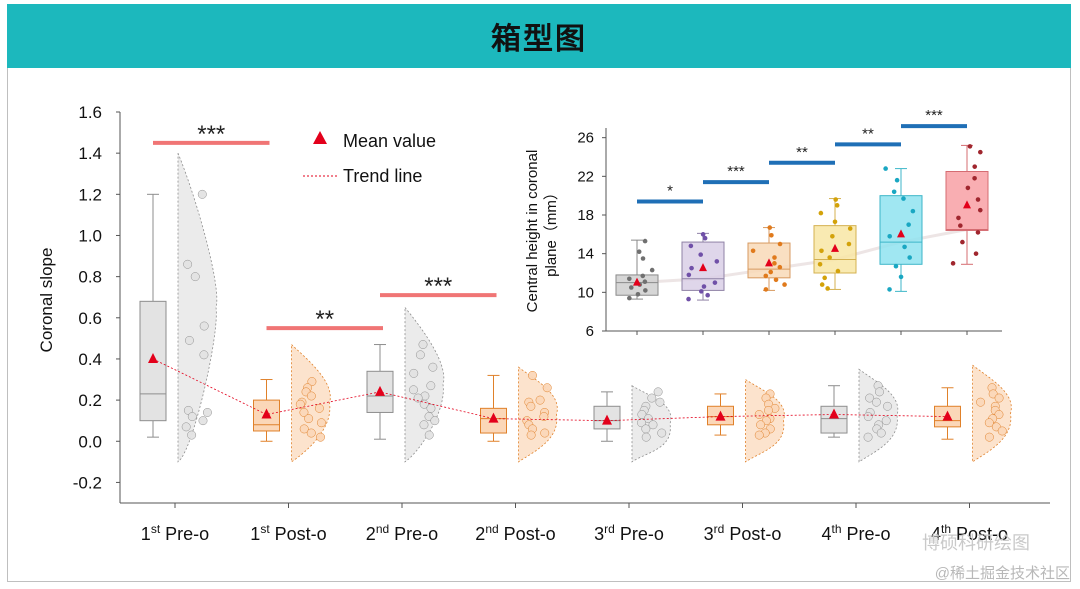  I want to click on main-y-axis-label: Coronal slope, so click(46, 300).